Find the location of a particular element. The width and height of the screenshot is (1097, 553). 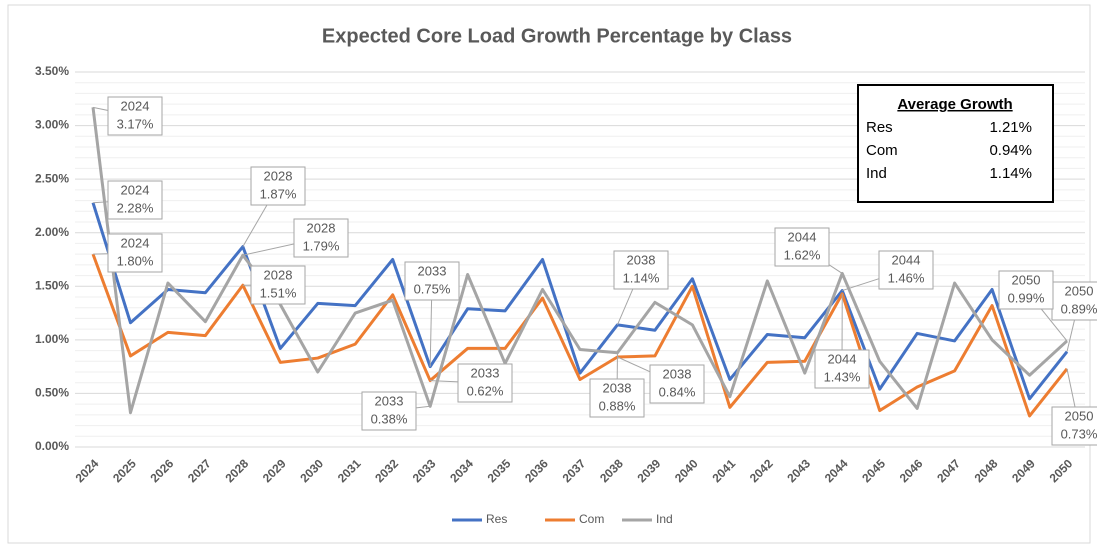

y-tick-label: 0.00% is located at coordinates (52, 446).